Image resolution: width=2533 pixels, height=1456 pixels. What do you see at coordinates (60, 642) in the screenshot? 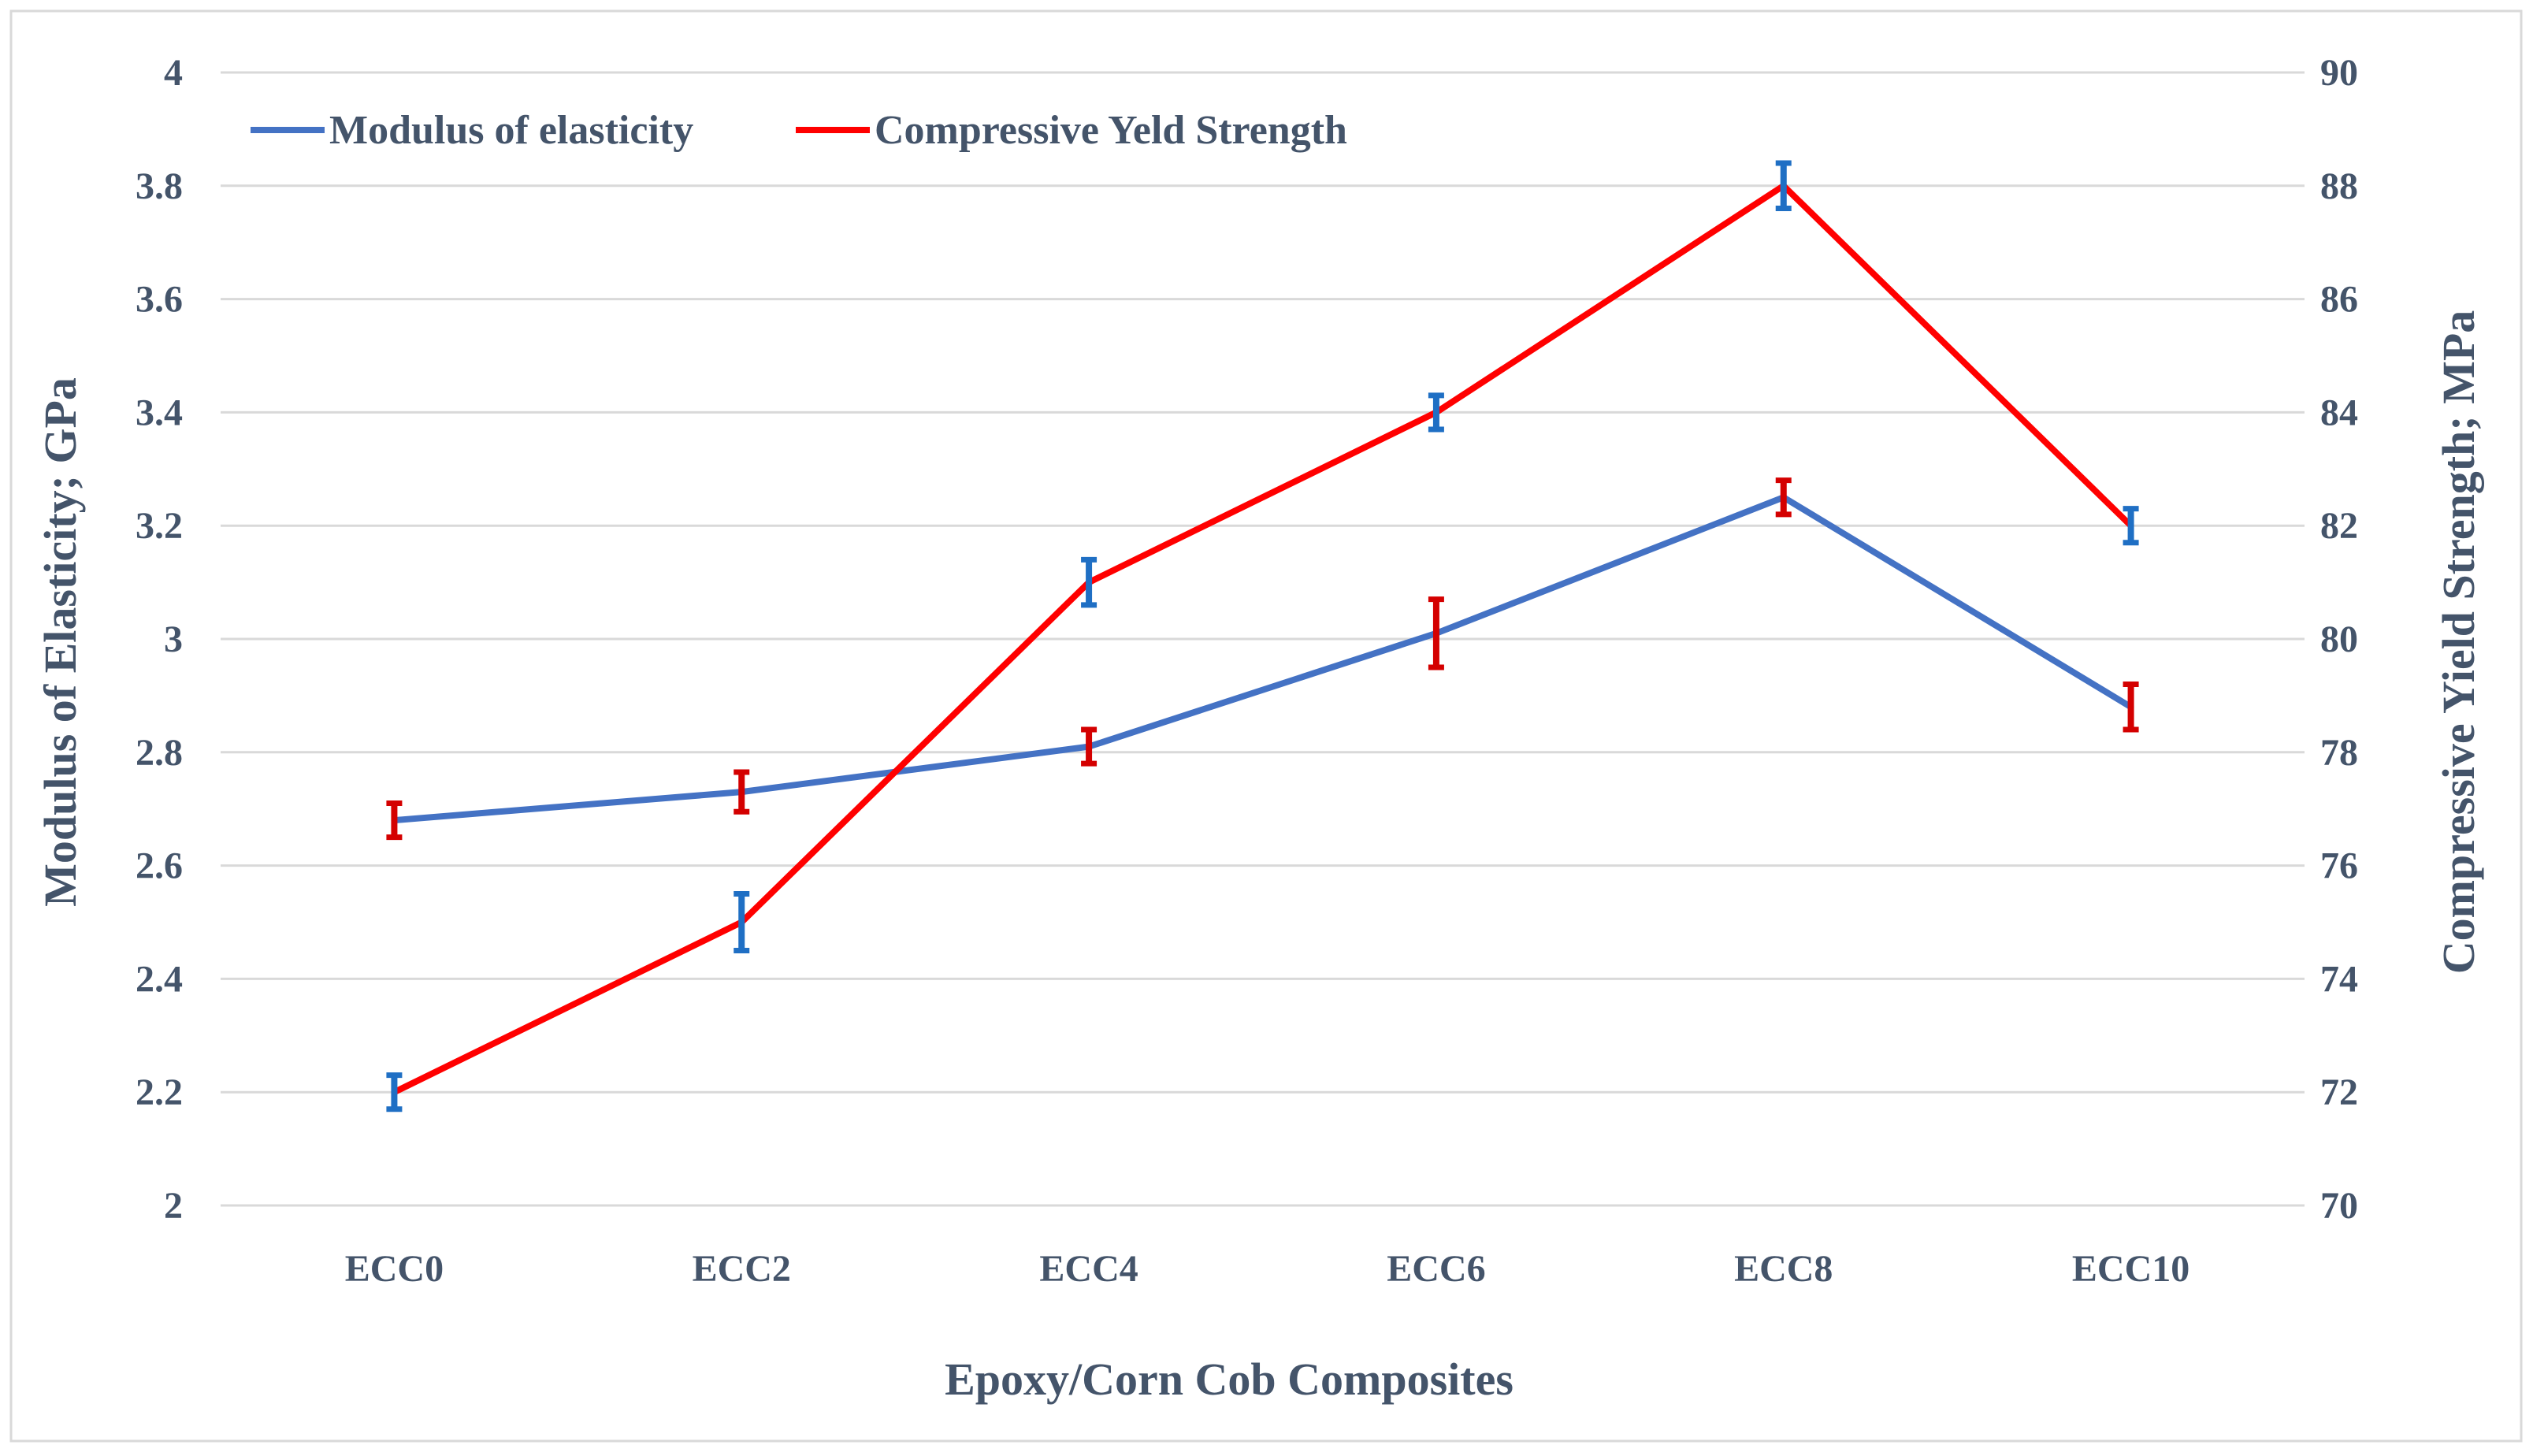
I see `left-axis-title: Modulus of Elasticity; GPa` at bounding box center [60, 642].